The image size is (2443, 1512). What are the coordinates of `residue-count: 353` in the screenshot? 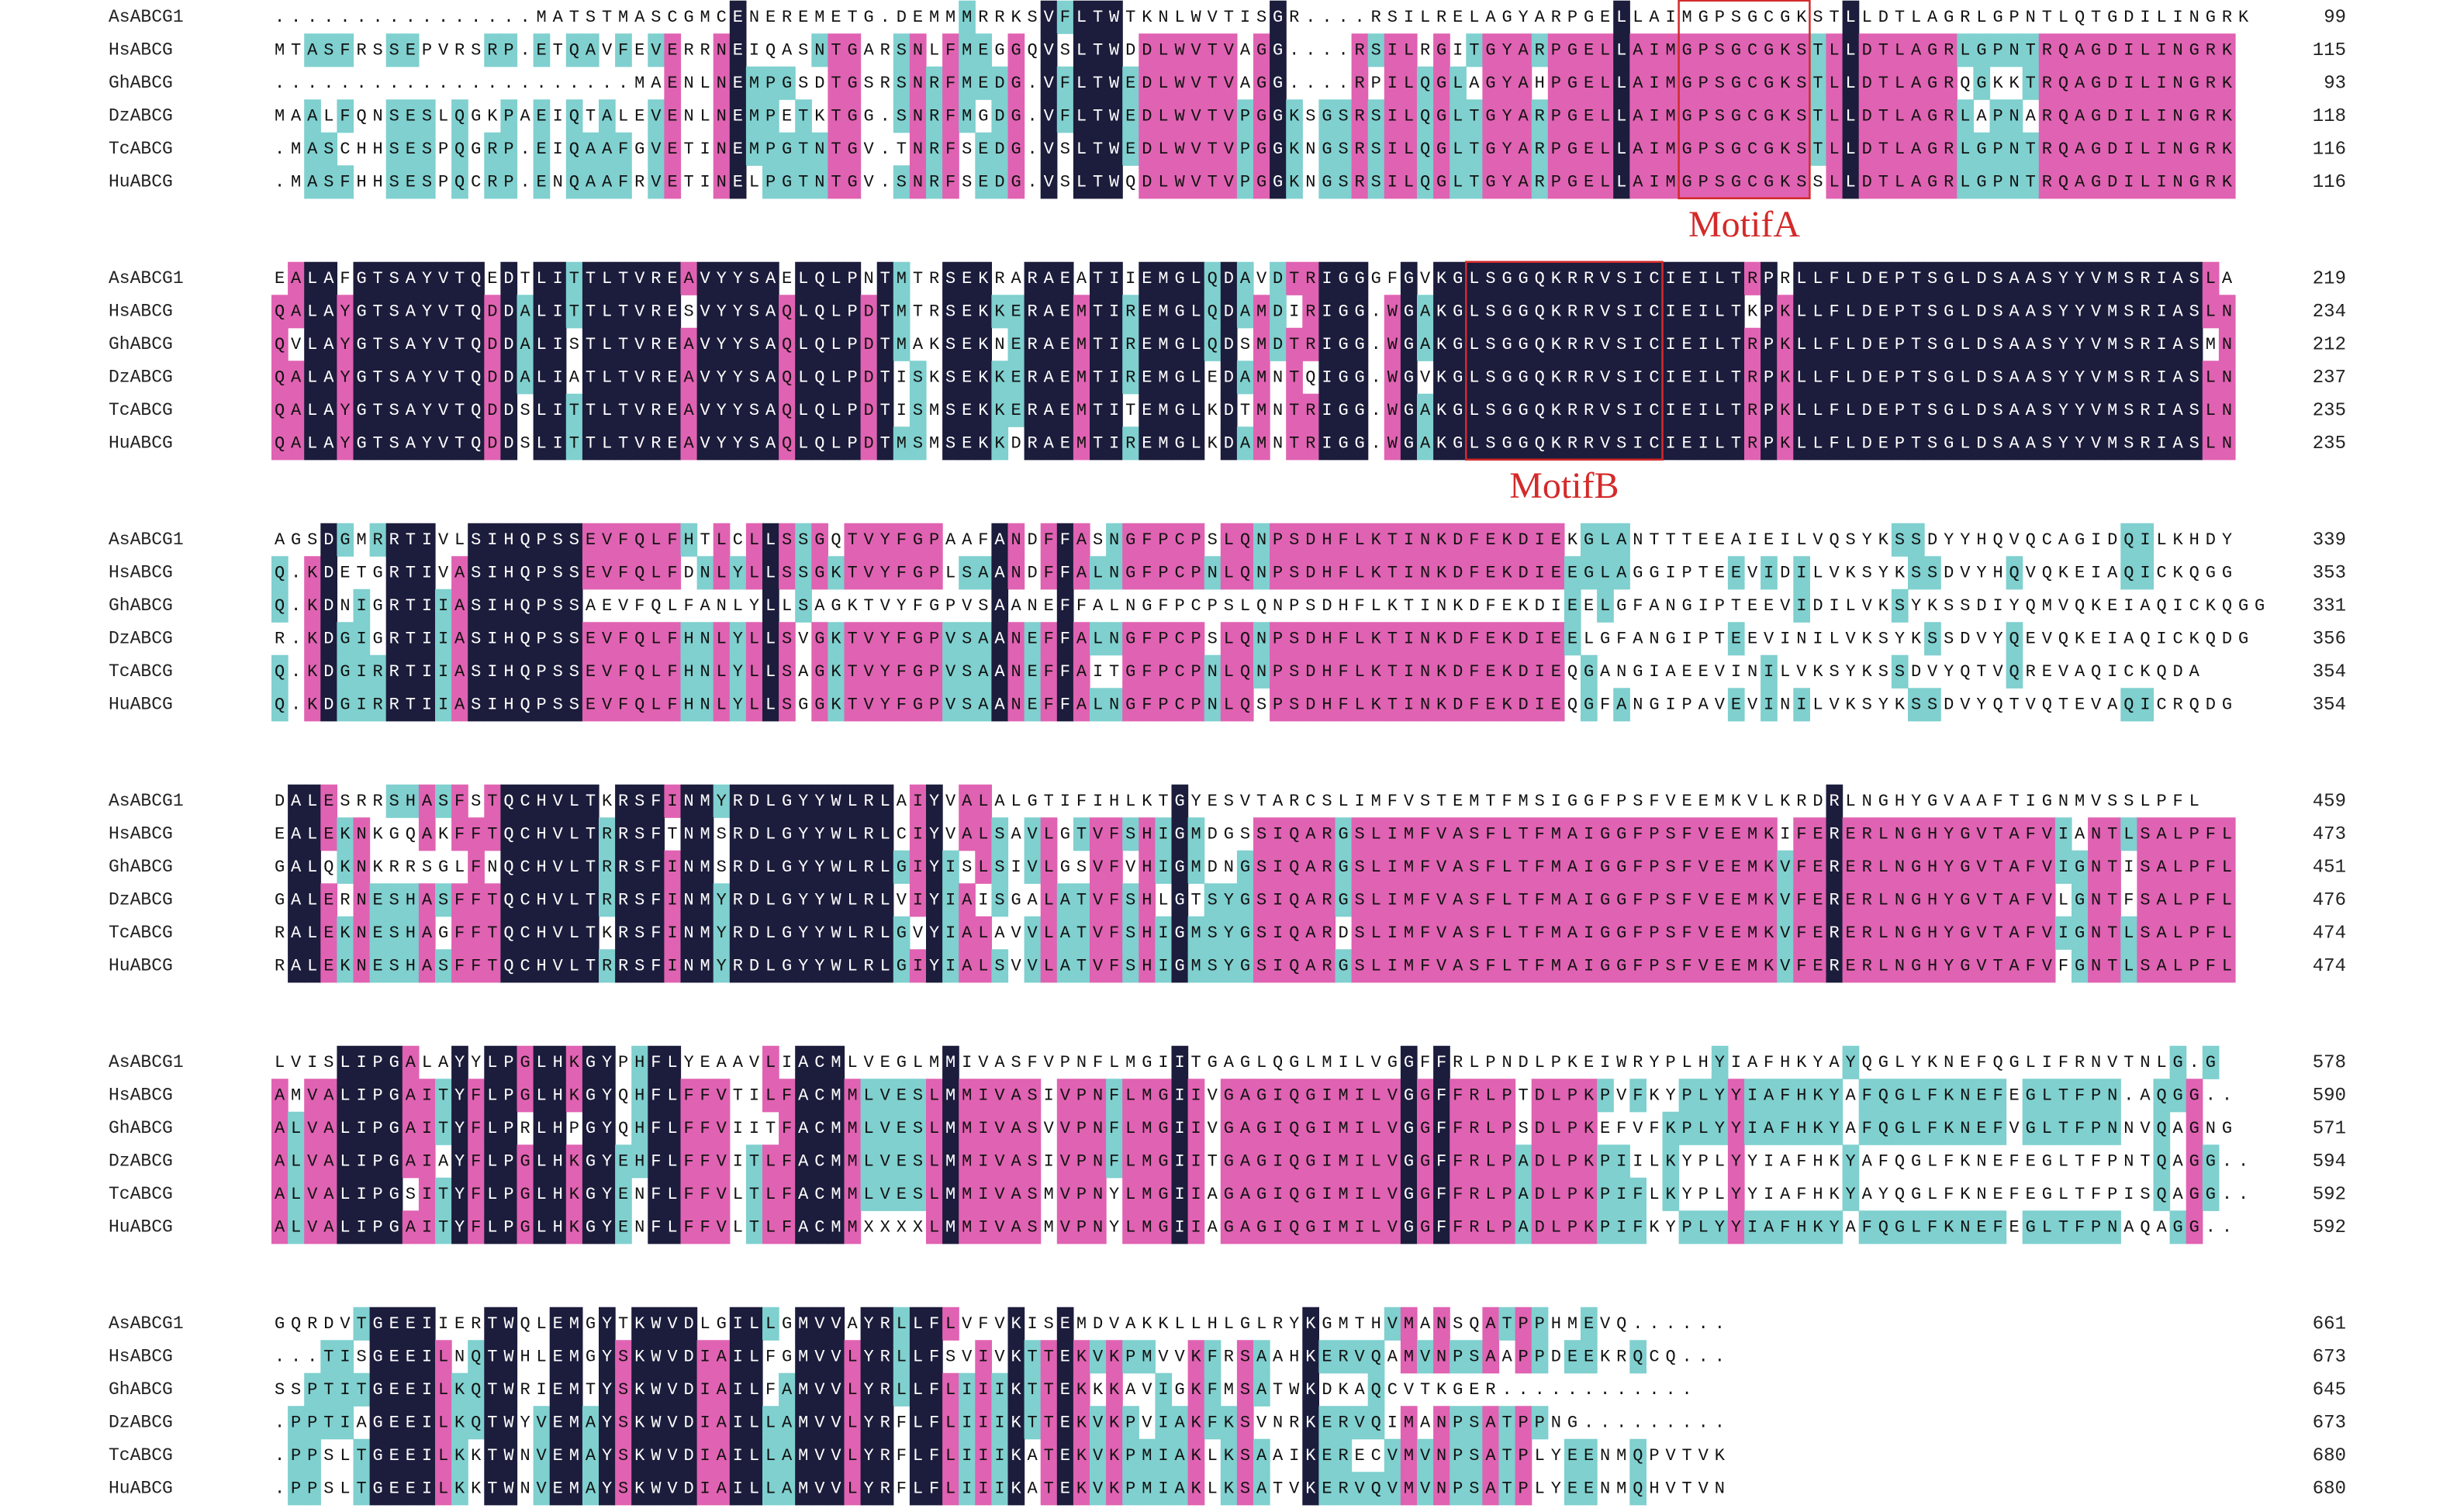 It's located at (2329, 573).